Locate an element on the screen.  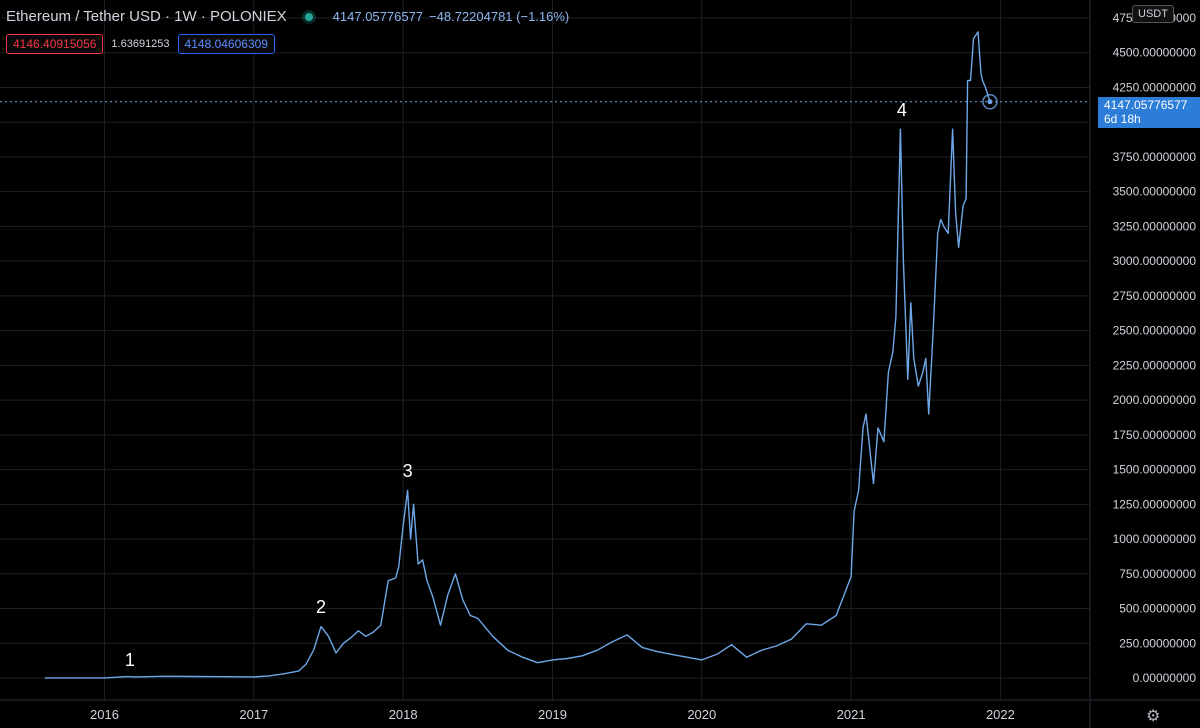
y-tick-label: 1500.00000000 is located at coordinates (1155, 470).